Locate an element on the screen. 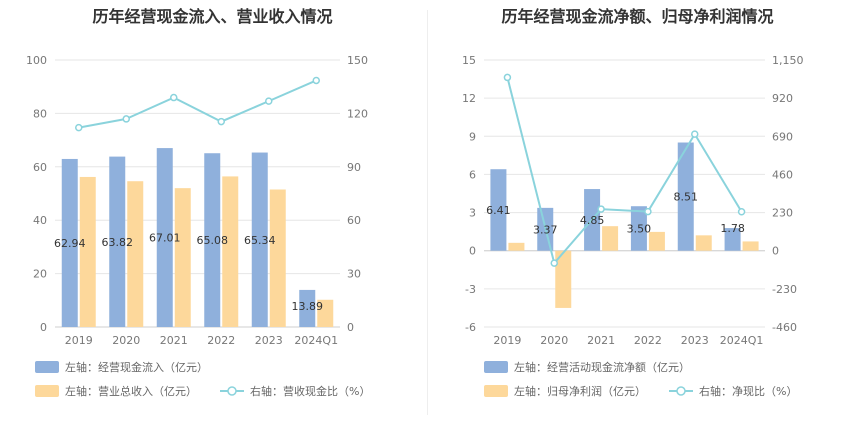  left-left-tick-label: 20 is located at coordinates (40, 274).